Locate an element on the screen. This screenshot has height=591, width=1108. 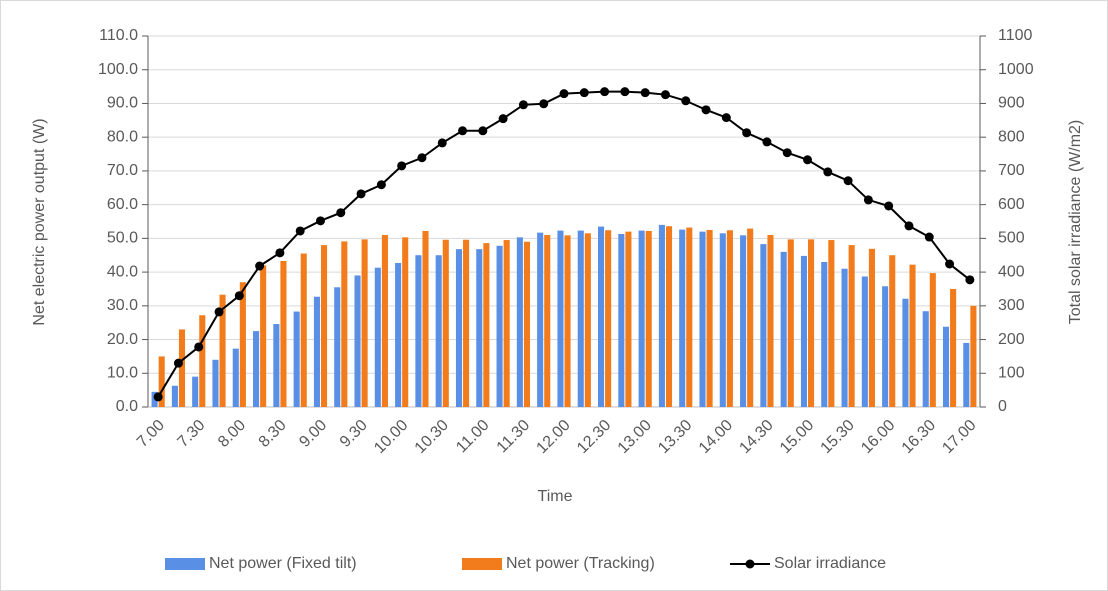
y2-tick-label: 800 is located at coordinates (1011, 136).